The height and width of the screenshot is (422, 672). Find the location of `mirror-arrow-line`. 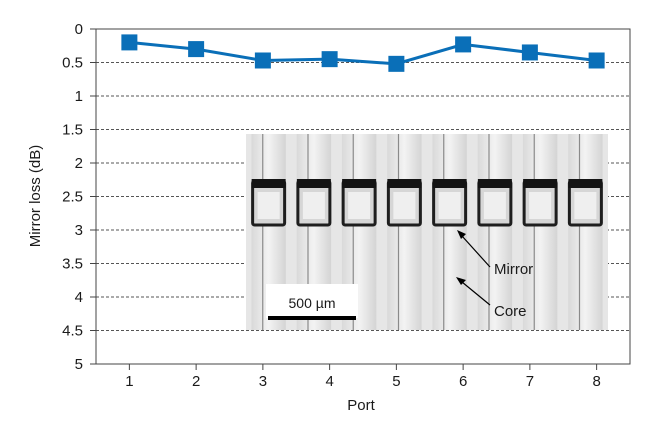

mirror-arrow-line is located at coordinates (476, 251).